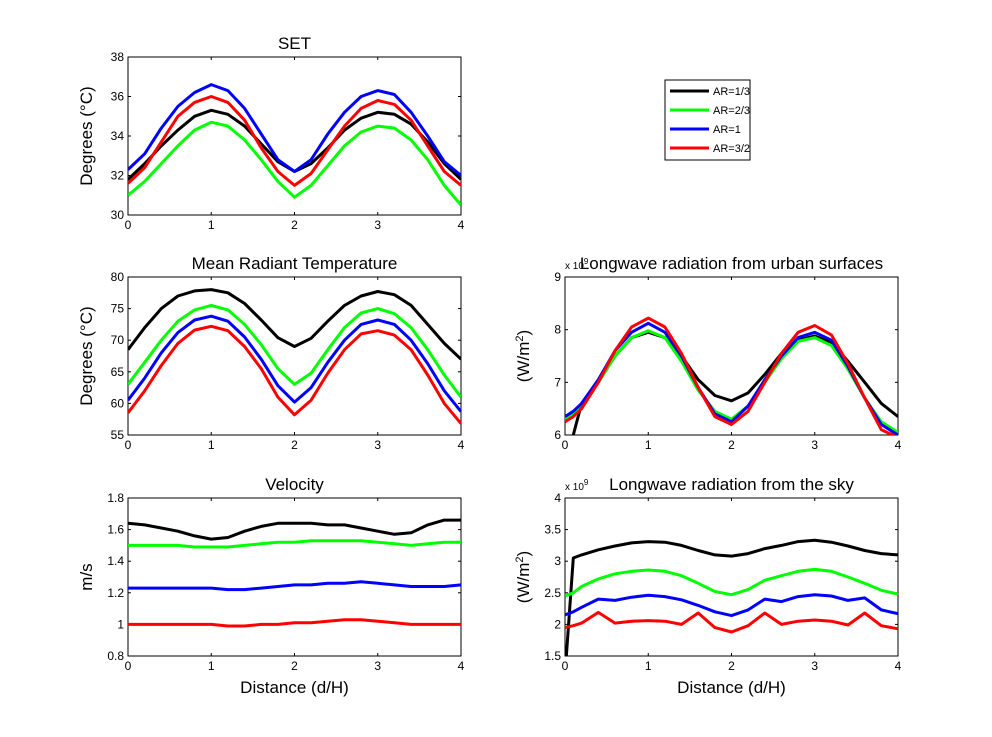 This screenshot has width=992, height=737. Describe the element at coordinates (731, 263) in the screenshot. I see `chart-title: Longwave radiation from urban surfaces` at that location.